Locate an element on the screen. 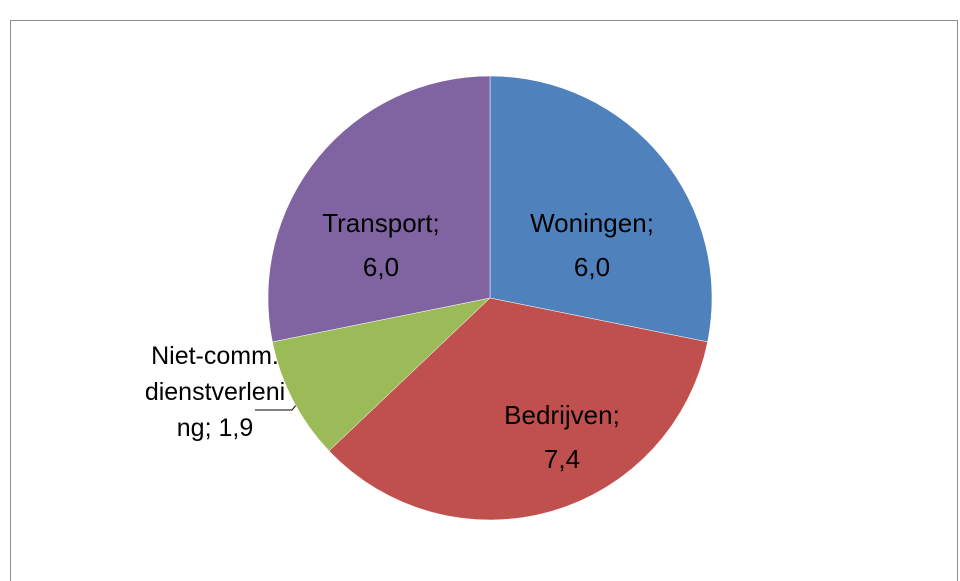  data-label: Niet-comm. dienstverlening; 1,9 is located at coordinates (215, 392).